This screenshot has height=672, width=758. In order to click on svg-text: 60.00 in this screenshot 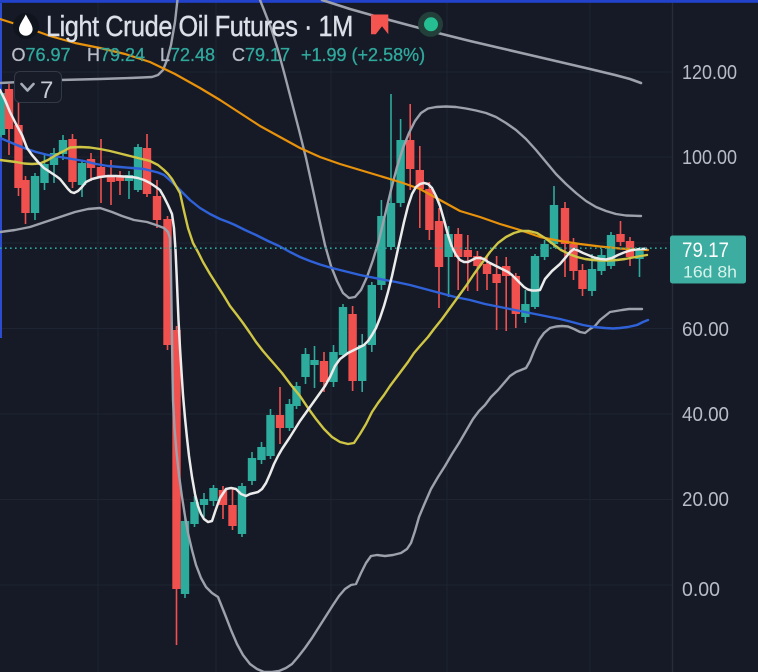, I will do `click(705, 330)`.